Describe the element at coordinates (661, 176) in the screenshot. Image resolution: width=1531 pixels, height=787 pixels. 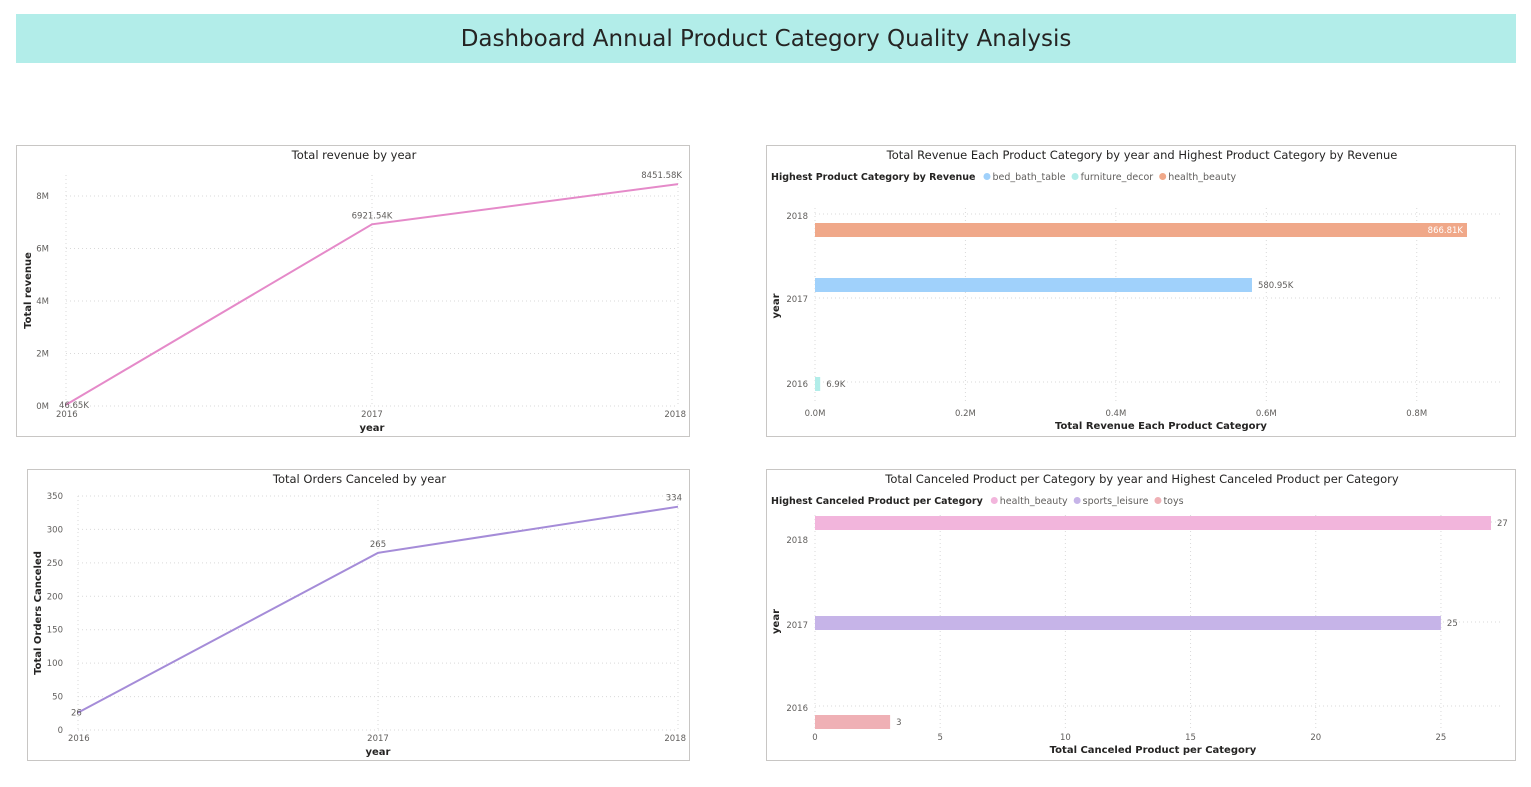
I see `data-label: 8451.58K` at that location.